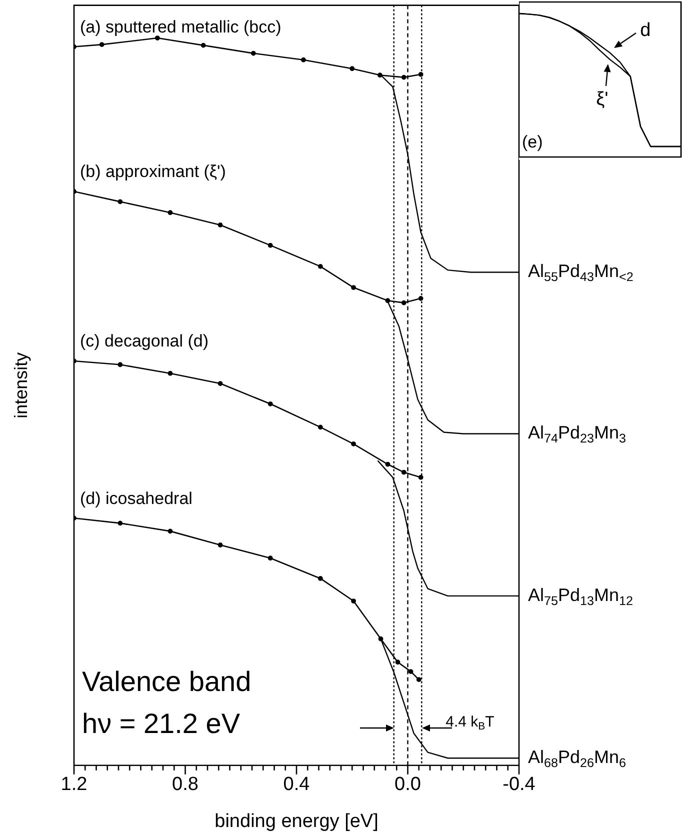  I want to click on annotation: Valence band, so click(167, 682).